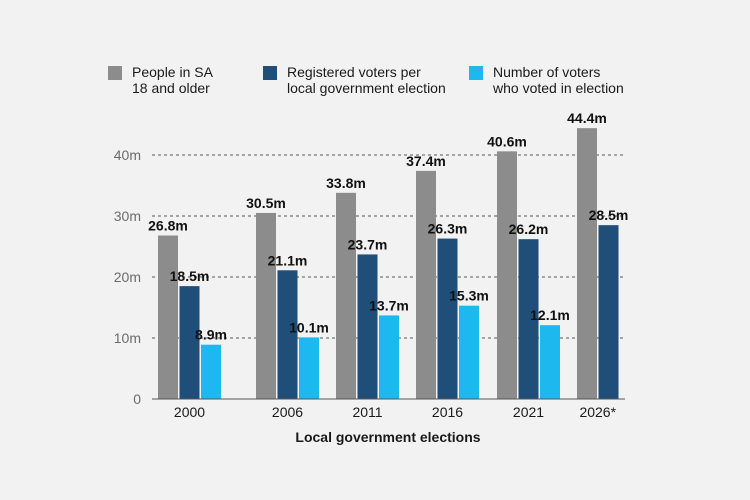  What do you see at coordinates (426, 161) in the screenshot?
I see `data-label: 37.4m` at bounding box center [426, 161].